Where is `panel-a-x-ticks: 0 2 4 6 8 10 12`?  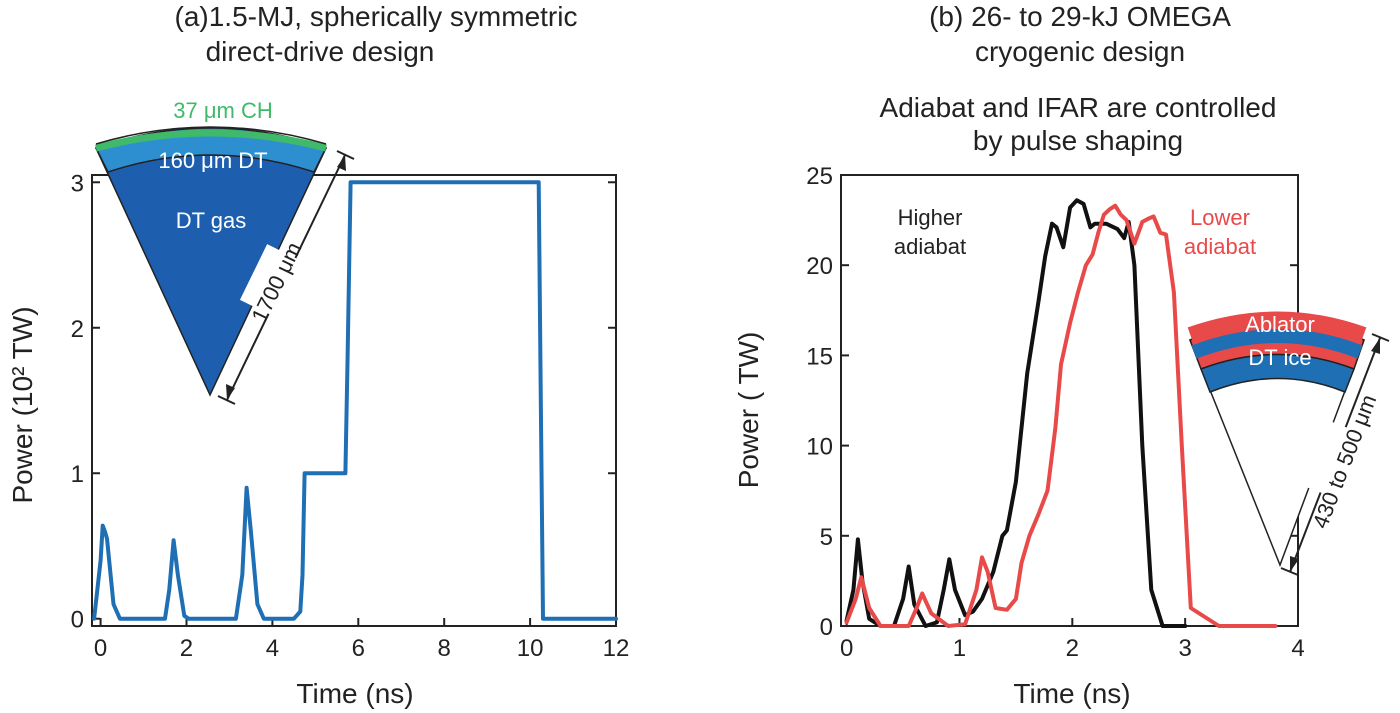
panel-a-x-ticks: 0 2 4 6 8 10 12 is located at coordinates (361, 640).